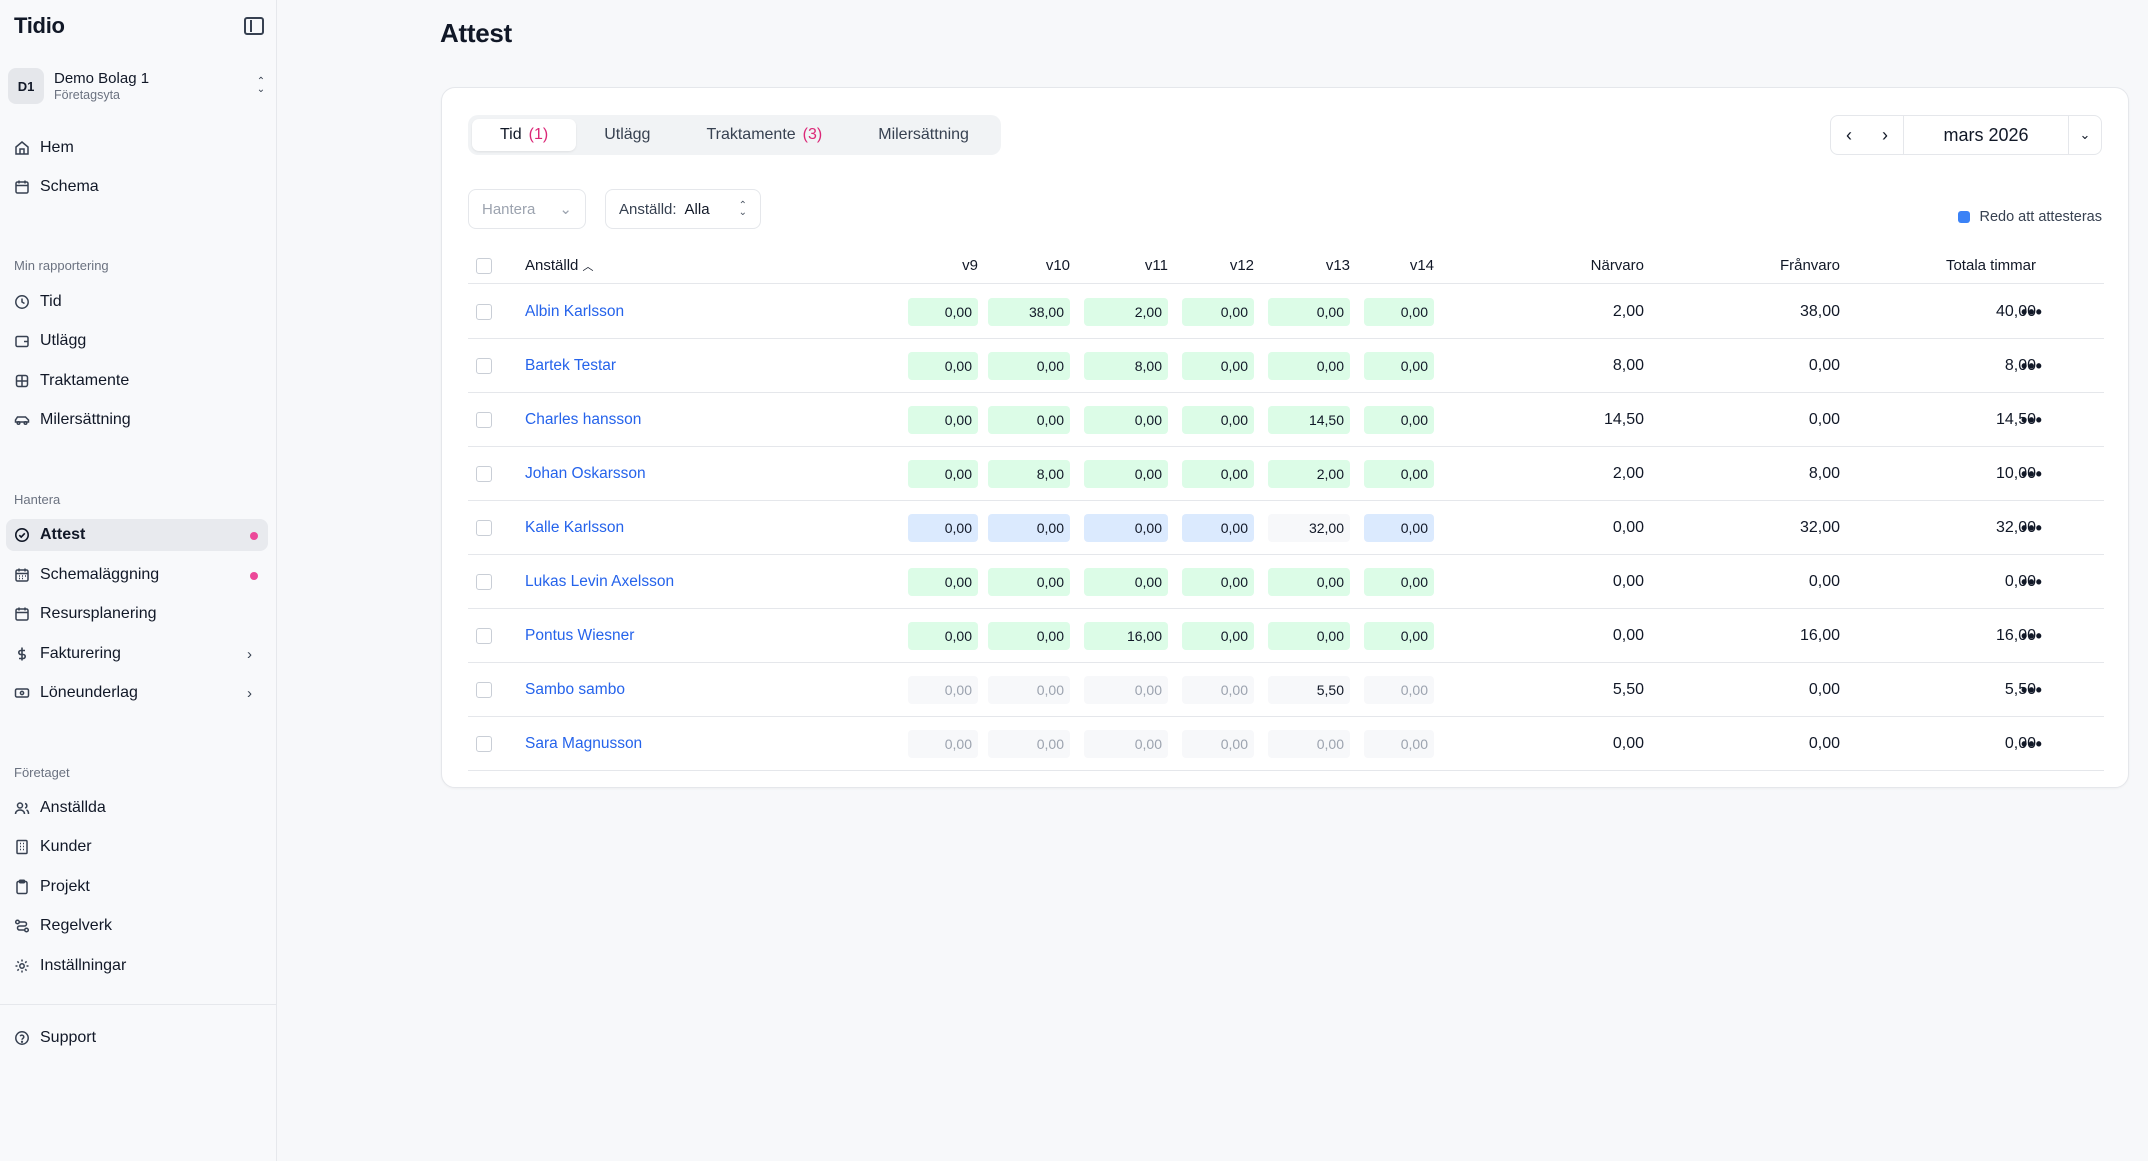 The height and width of the screenshot is (1161, 2148). I want to click on tab-tid: Tid (1), so click(524, 135).